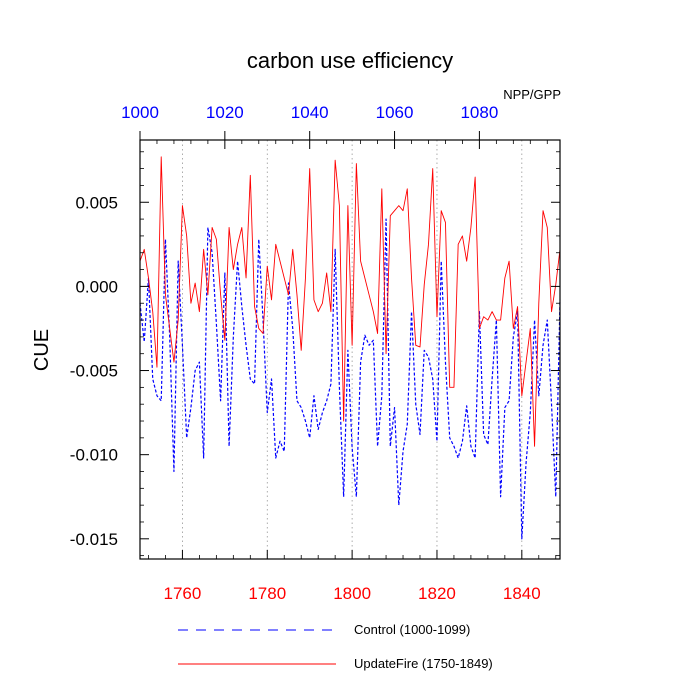 This screenshot has height=700, width=700. What do you see at coordinates (225, 112) in the screenshot?
I see `top-tick-label: 1020` at bounding box center [225, 112].